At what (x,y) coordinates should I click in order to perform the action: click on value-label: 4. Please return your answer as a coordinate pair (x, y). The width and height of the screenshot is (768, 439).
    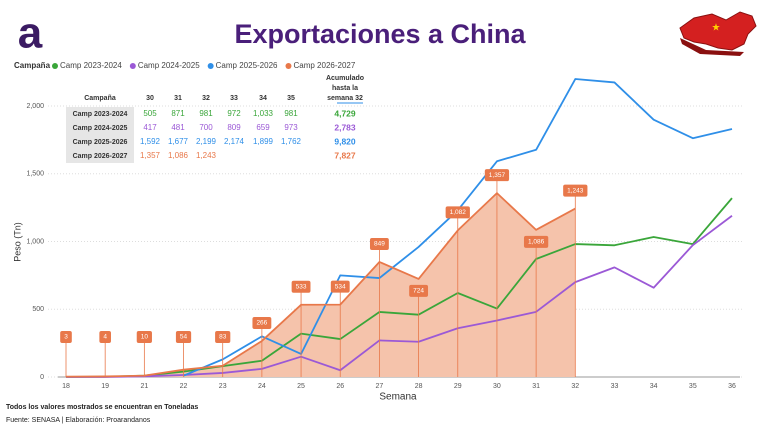
    Looking at the image, I should click on (105, 337).